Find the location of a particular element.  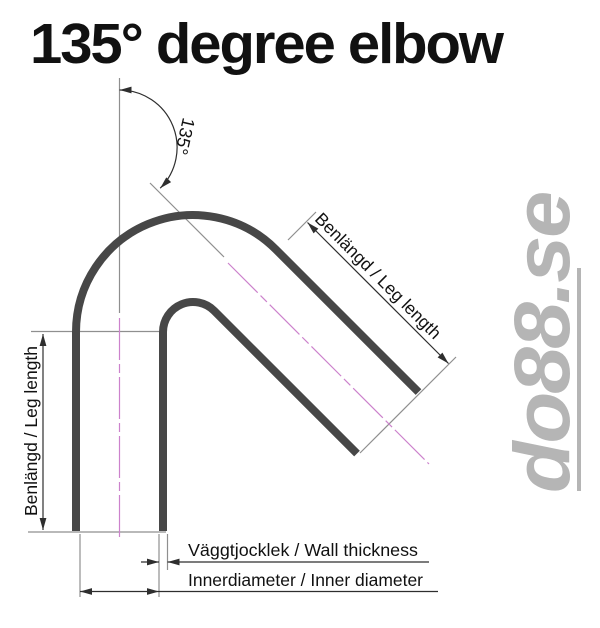

angle-arc is located at coordinates (148, 137).